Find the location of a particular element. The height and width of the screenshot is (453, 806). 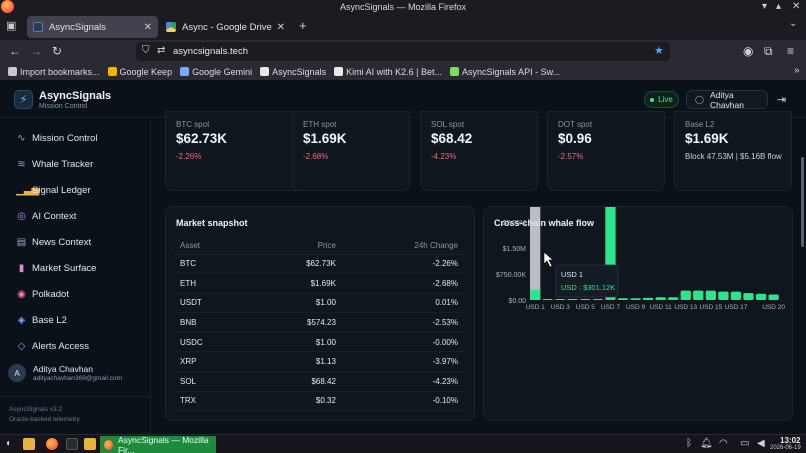

bookmark-asyncsignals: AsyncSignals is located at coordinates (293, 72).